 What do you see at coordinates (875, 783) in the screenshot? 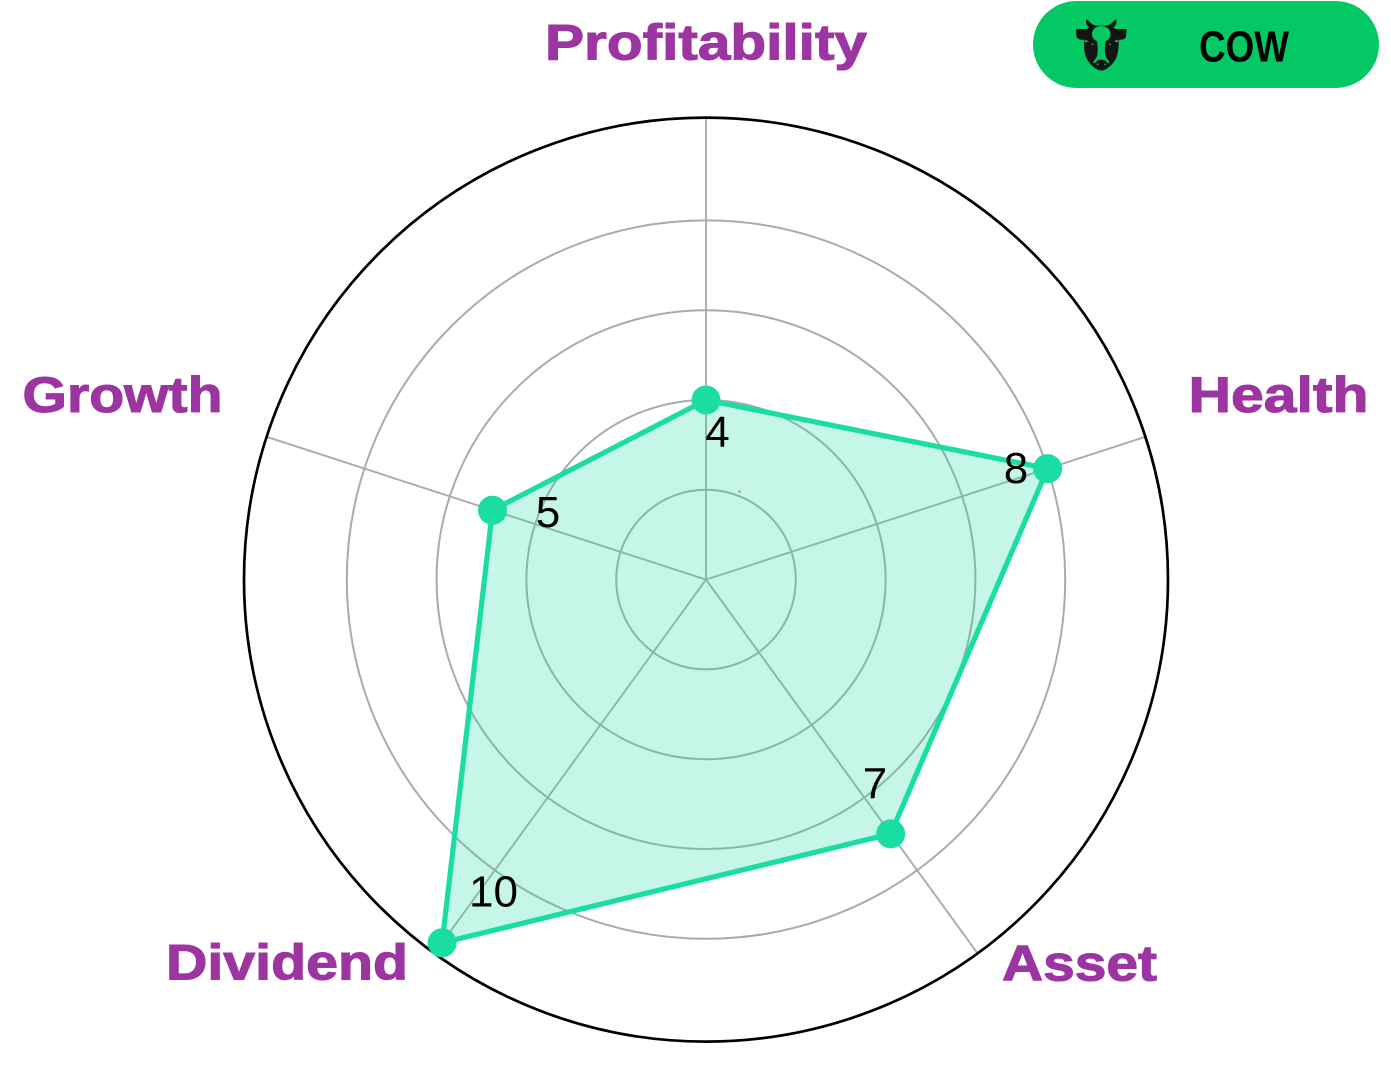
I see `svg-text: 7` at bounding box center [875, 783].